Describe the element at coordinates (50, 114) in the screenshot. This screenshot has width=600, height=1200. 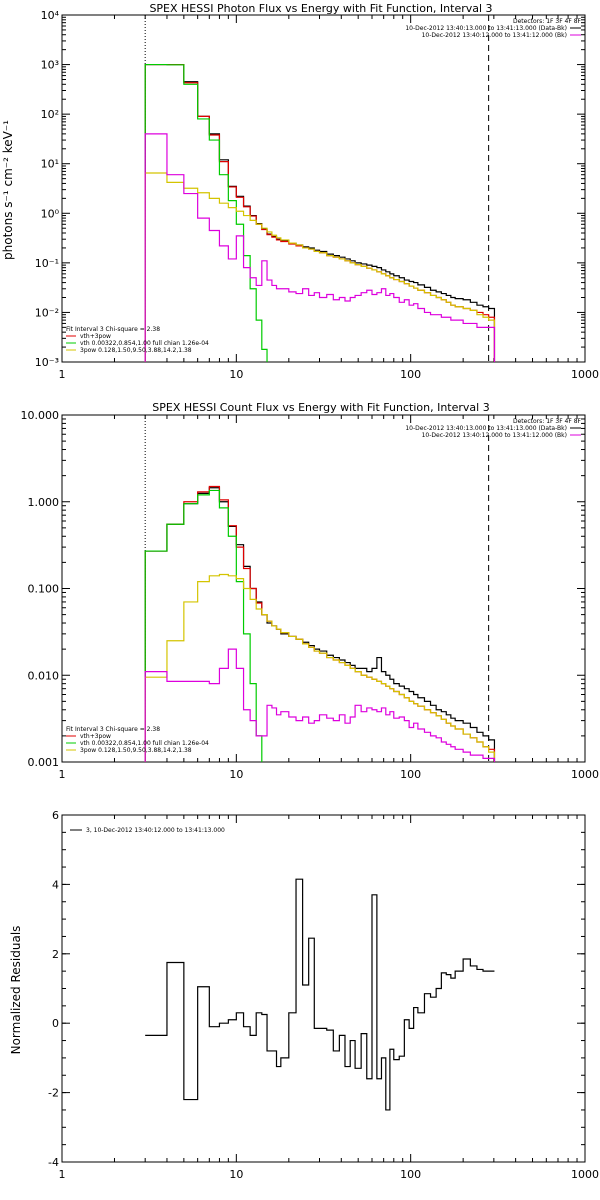
I see `y-tick-label: 10²` at that location.